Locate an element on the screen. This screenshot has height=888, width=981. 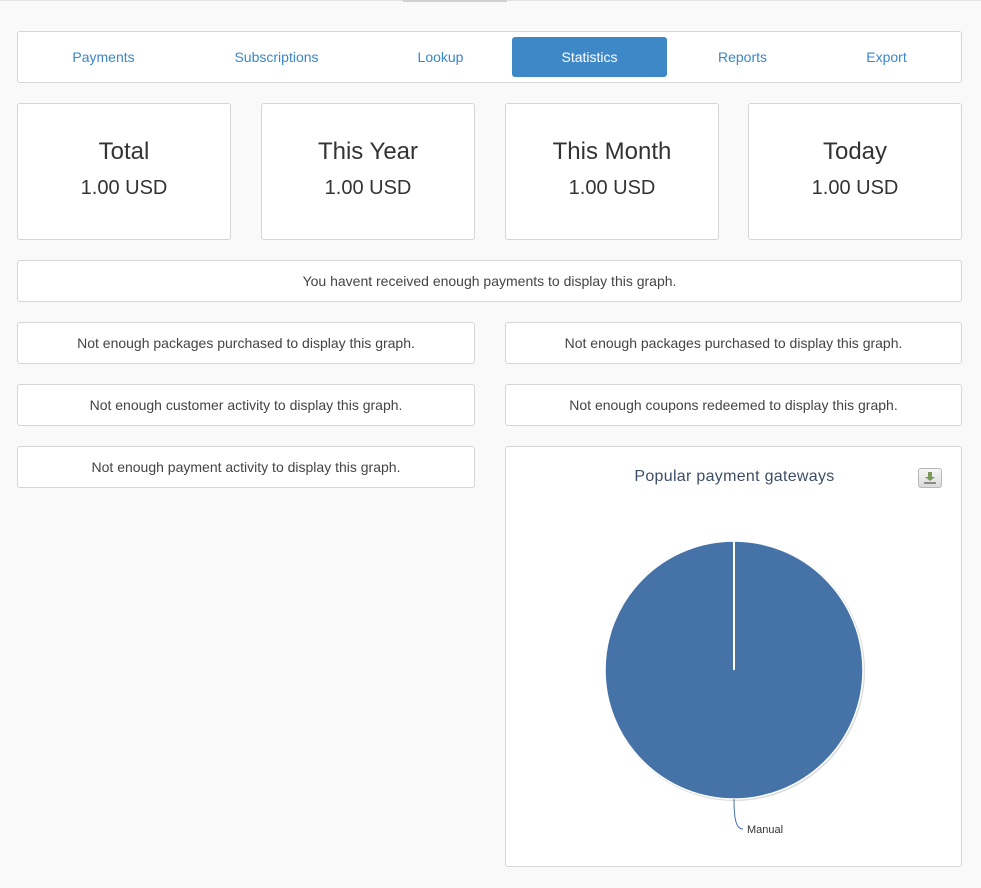
tab-statistics: Statistics is located at coordinates (589, 57).